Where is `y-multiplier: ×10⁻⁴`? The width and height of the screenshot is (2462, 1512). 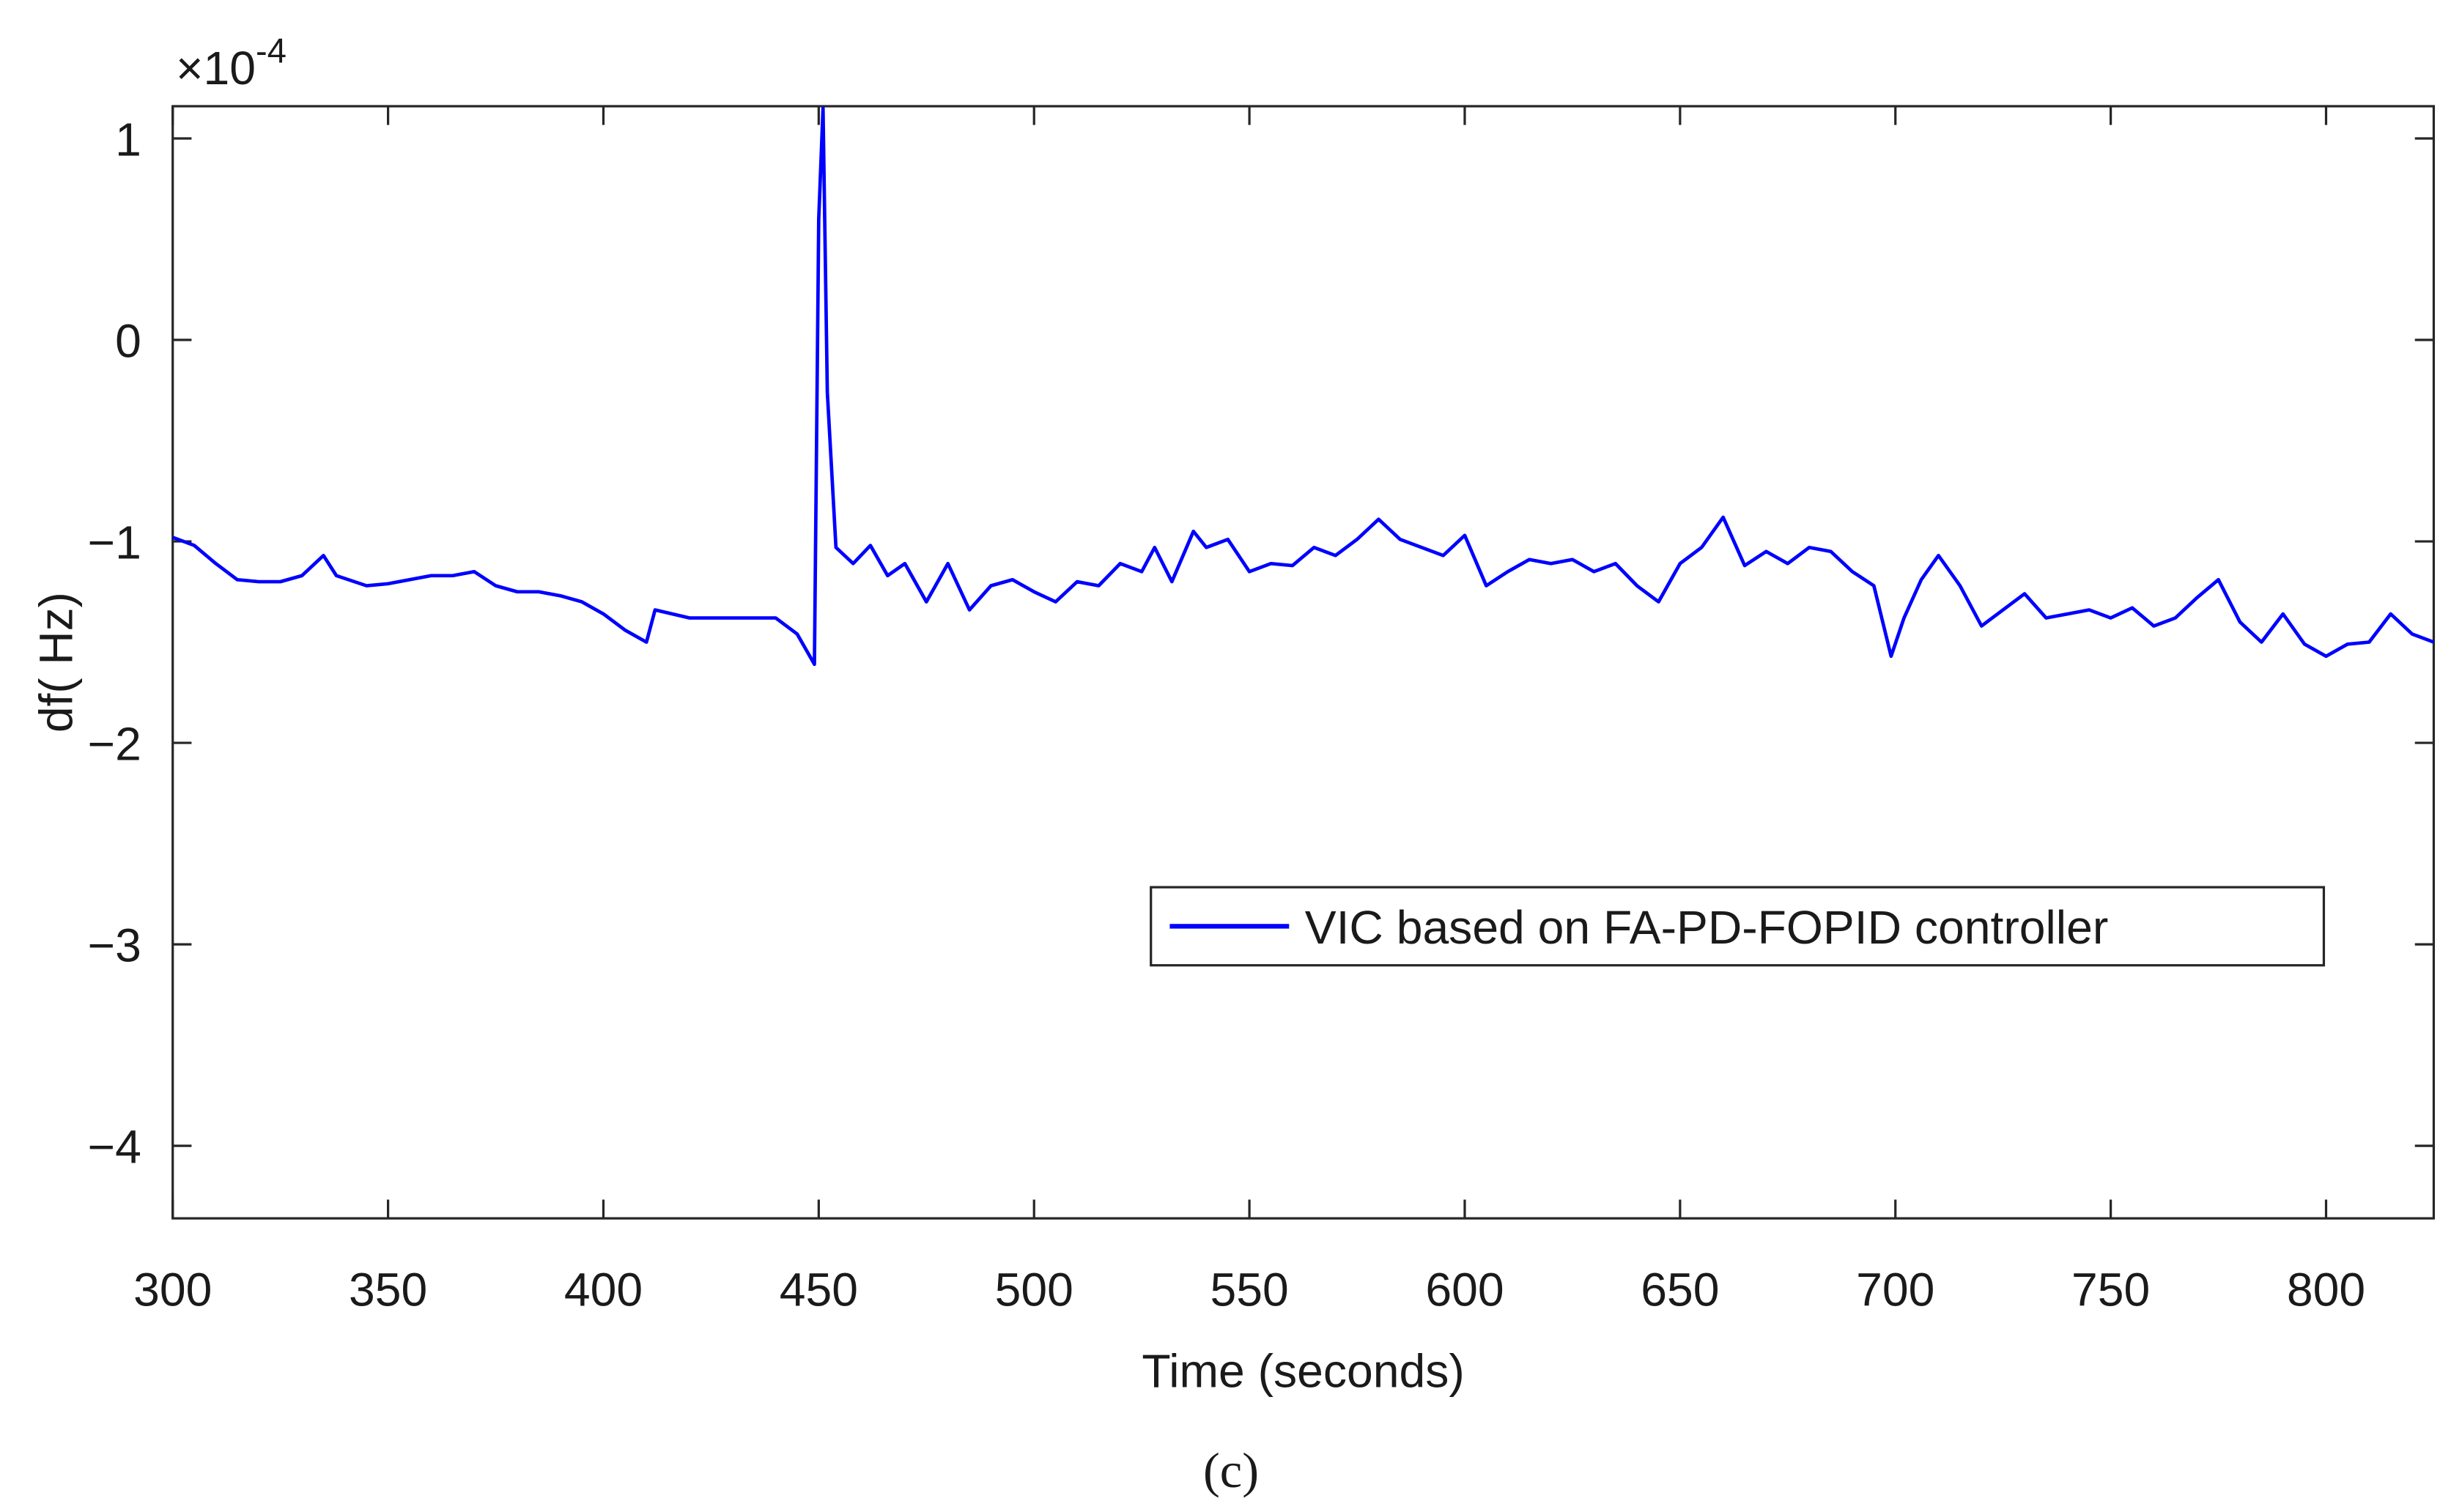 y-multiplier: ×10⁻⁴ is located at coordinates (231, 62).